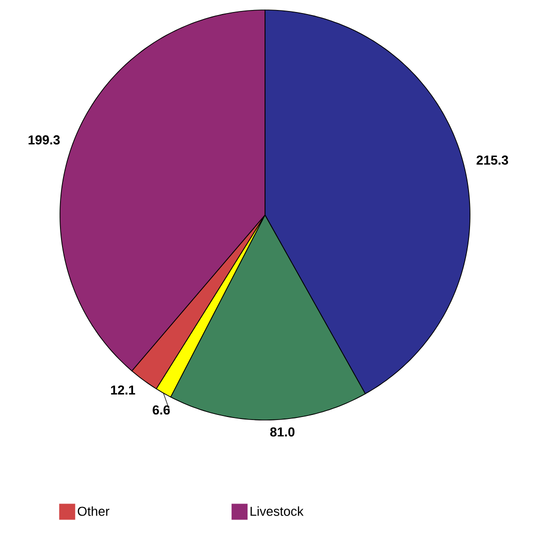 The width and height of the screenshot is (538, 544). What do you see at coordinates (44, 139) in the screenshot?
I see `data-label: 199.3` at bounding box center [44, 139].